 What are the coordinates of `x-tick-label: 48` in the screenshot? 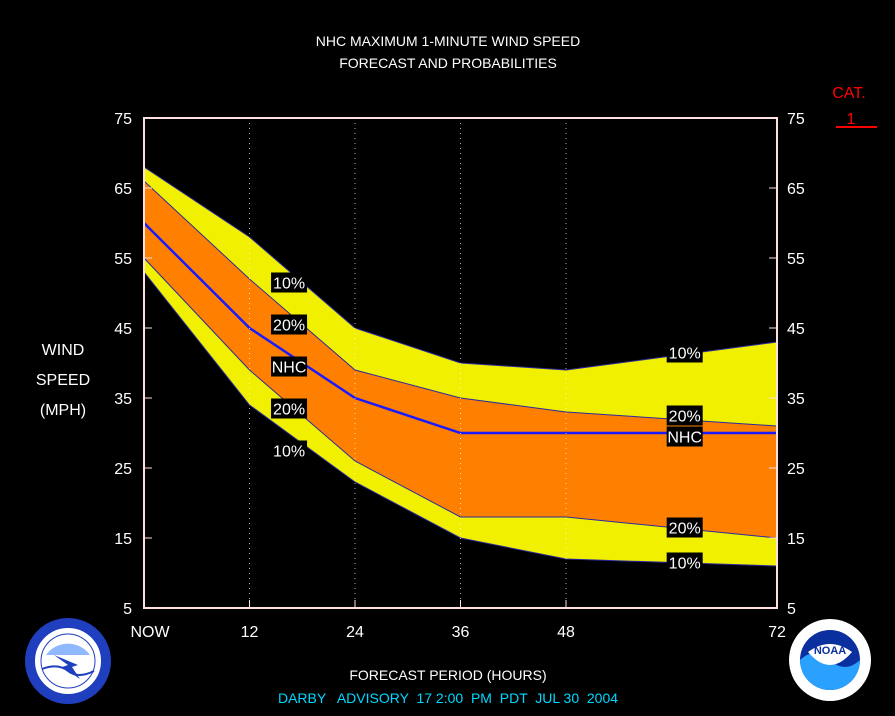 It's located at (566, 632).